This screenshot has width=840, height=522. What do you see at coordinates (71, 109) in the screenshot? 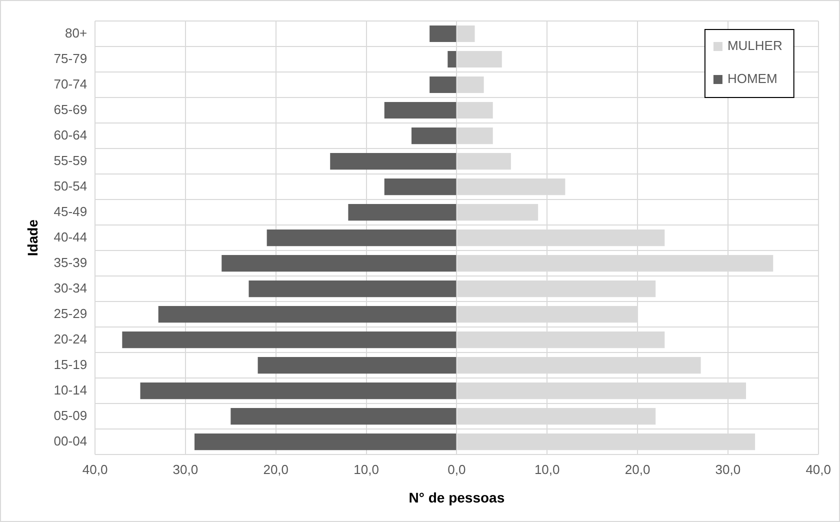
I see `y-tick-label: 65-69` at bounding box center [71, 109].